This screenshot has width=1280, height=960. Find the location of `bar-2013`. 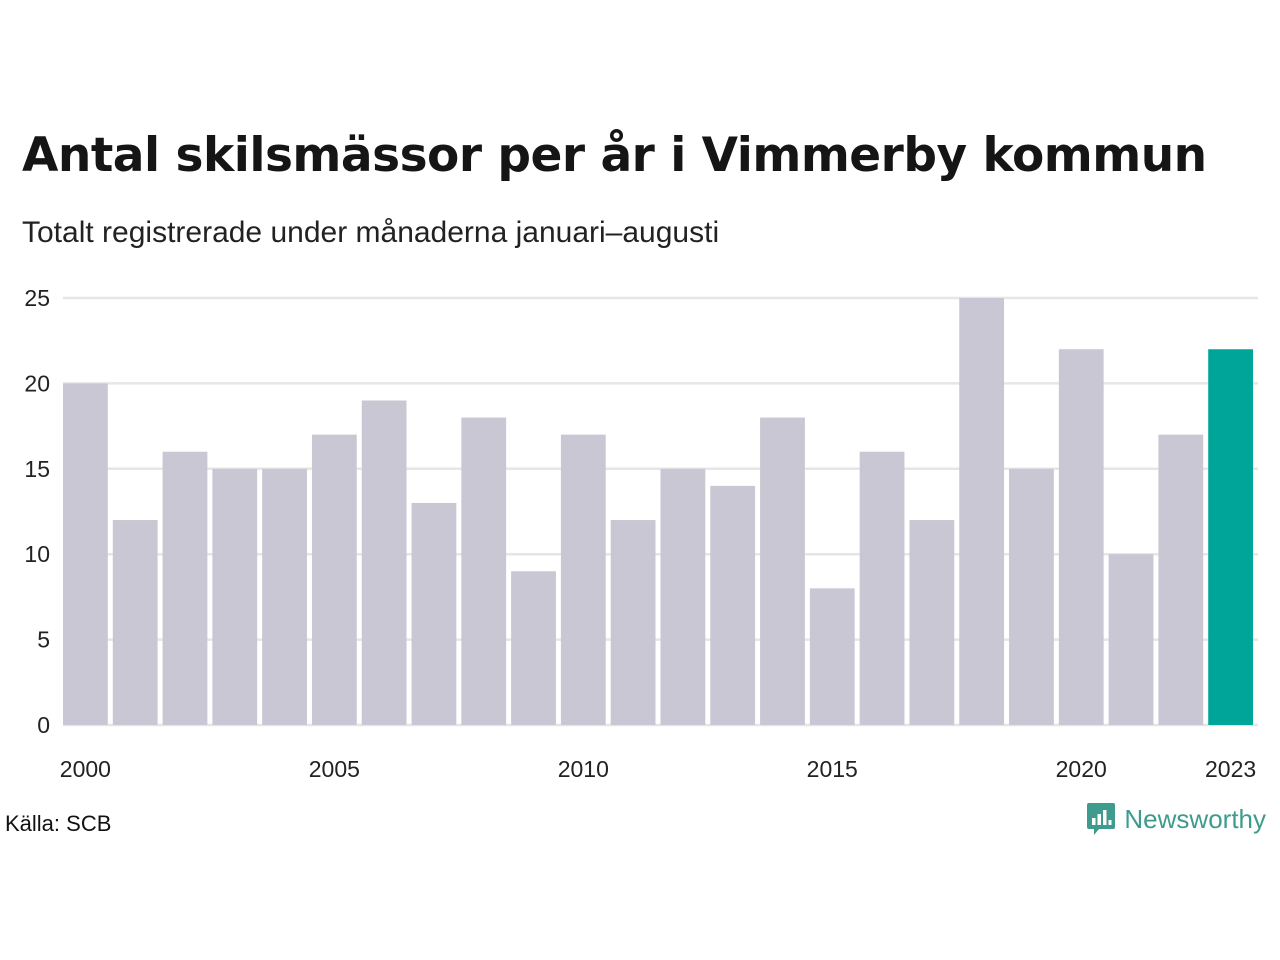

bar-2013 is located at coordinates (733, 605).